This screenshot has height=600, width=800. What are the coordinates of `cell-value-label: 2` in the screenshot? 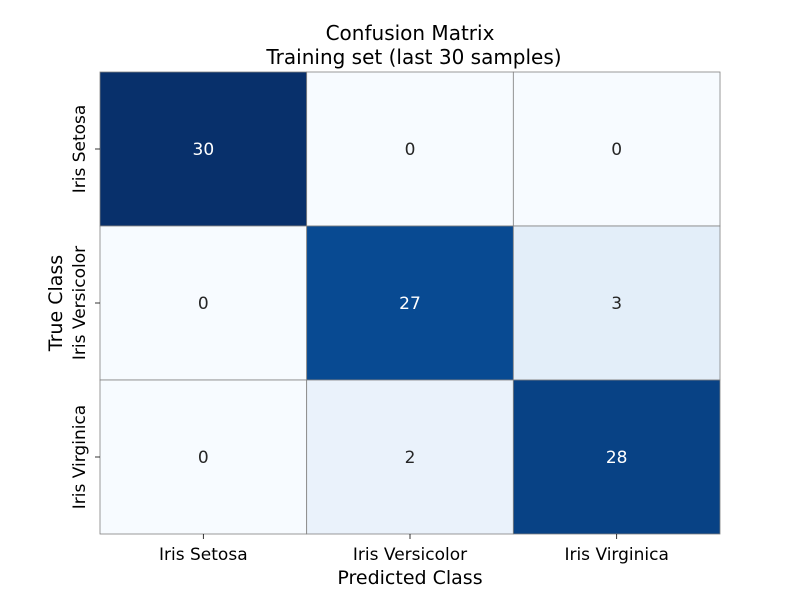 It's located at (410, 458).